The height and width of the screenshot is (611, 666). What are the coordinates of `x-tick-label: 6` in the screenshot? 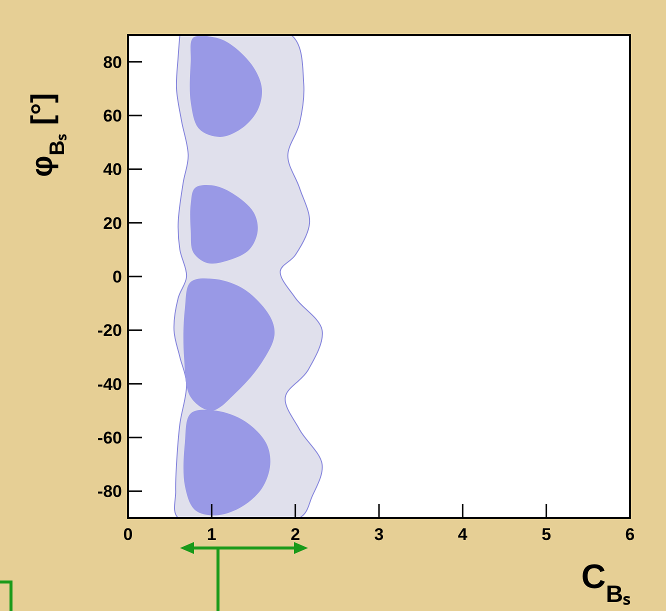 It's located at (630, 534).